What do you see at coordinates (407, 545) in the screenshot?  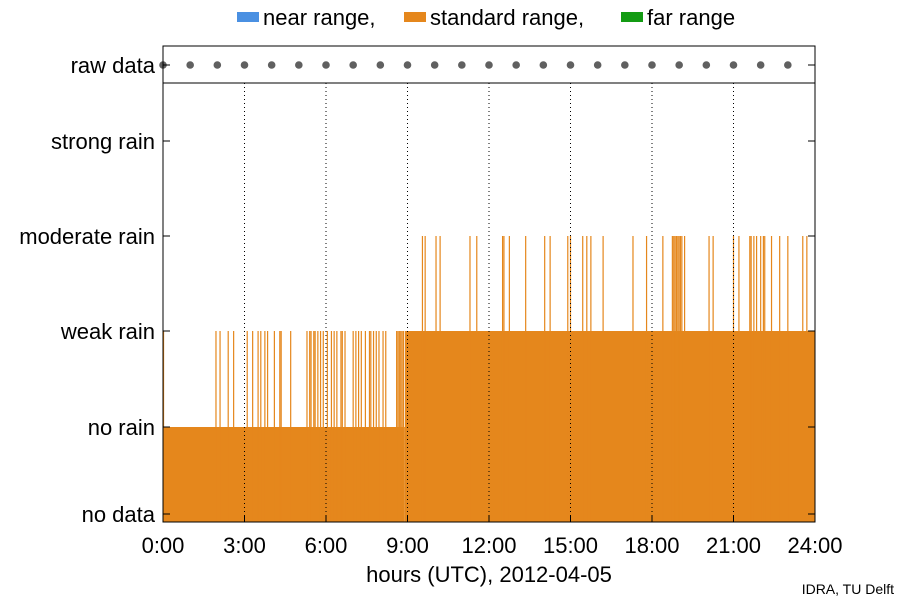 I see `x-tick-label: 9:00` at bounding box center [407, 545].